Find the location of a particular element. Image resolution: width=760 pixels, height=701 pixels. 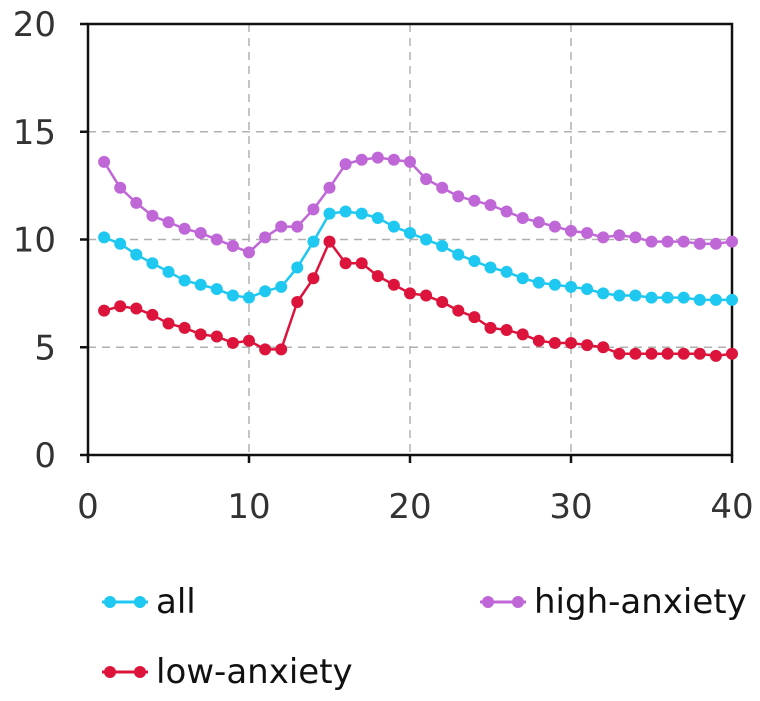

y-tick-label-10: 10 is located at coordinates (34, 241).